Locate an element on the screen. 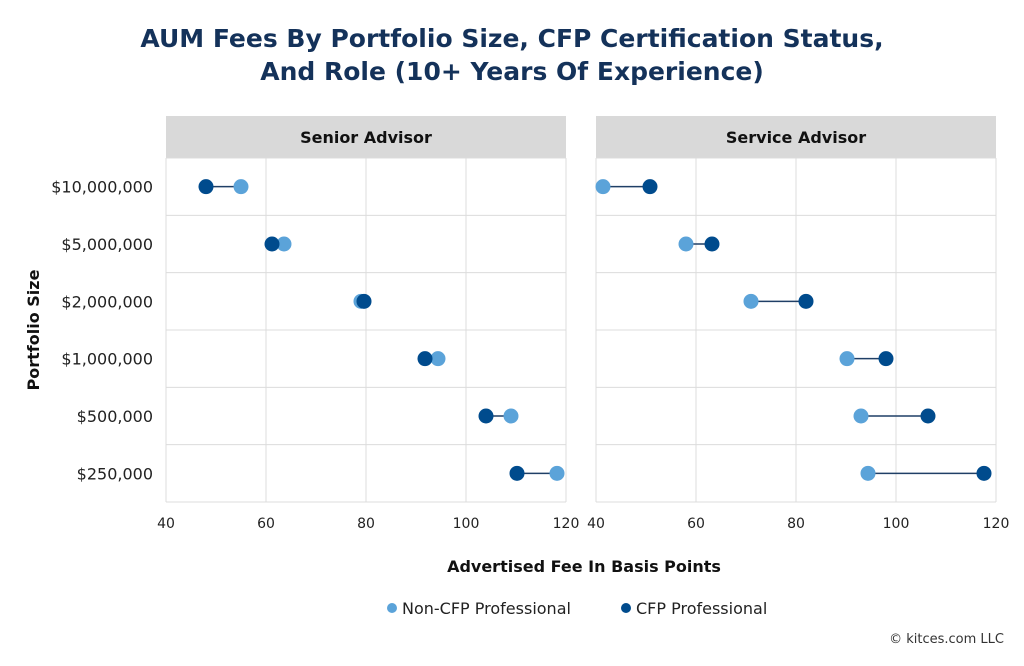  y-tick-label: $1,000,000 is located at coordinates (107, 359).